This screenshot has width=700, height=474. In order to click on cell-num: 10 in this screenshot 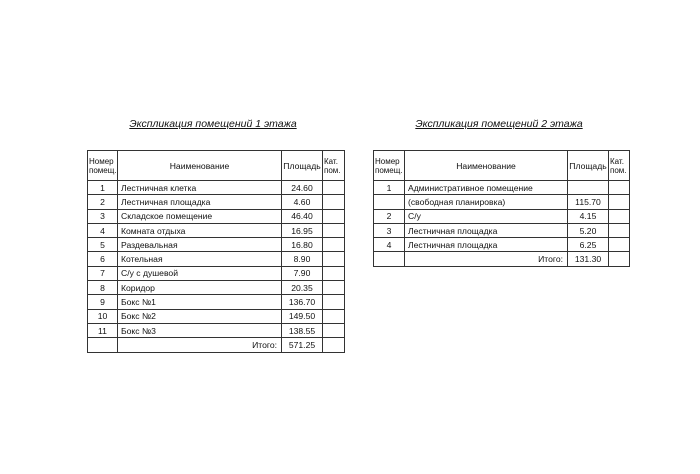, I will do `click(102, 316)`.